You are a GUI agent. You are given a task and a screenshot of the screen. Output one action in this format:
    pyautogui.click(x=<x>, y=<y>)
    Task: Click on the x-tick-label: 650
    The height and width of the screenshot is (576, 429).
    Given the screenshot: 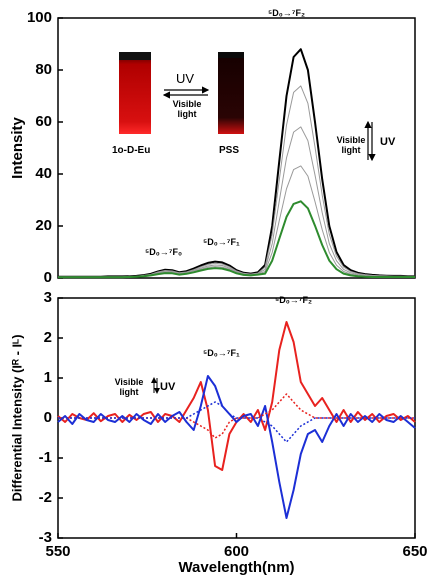 What is the action you would take?
    pyautogui.click(x=414, y=551)
    